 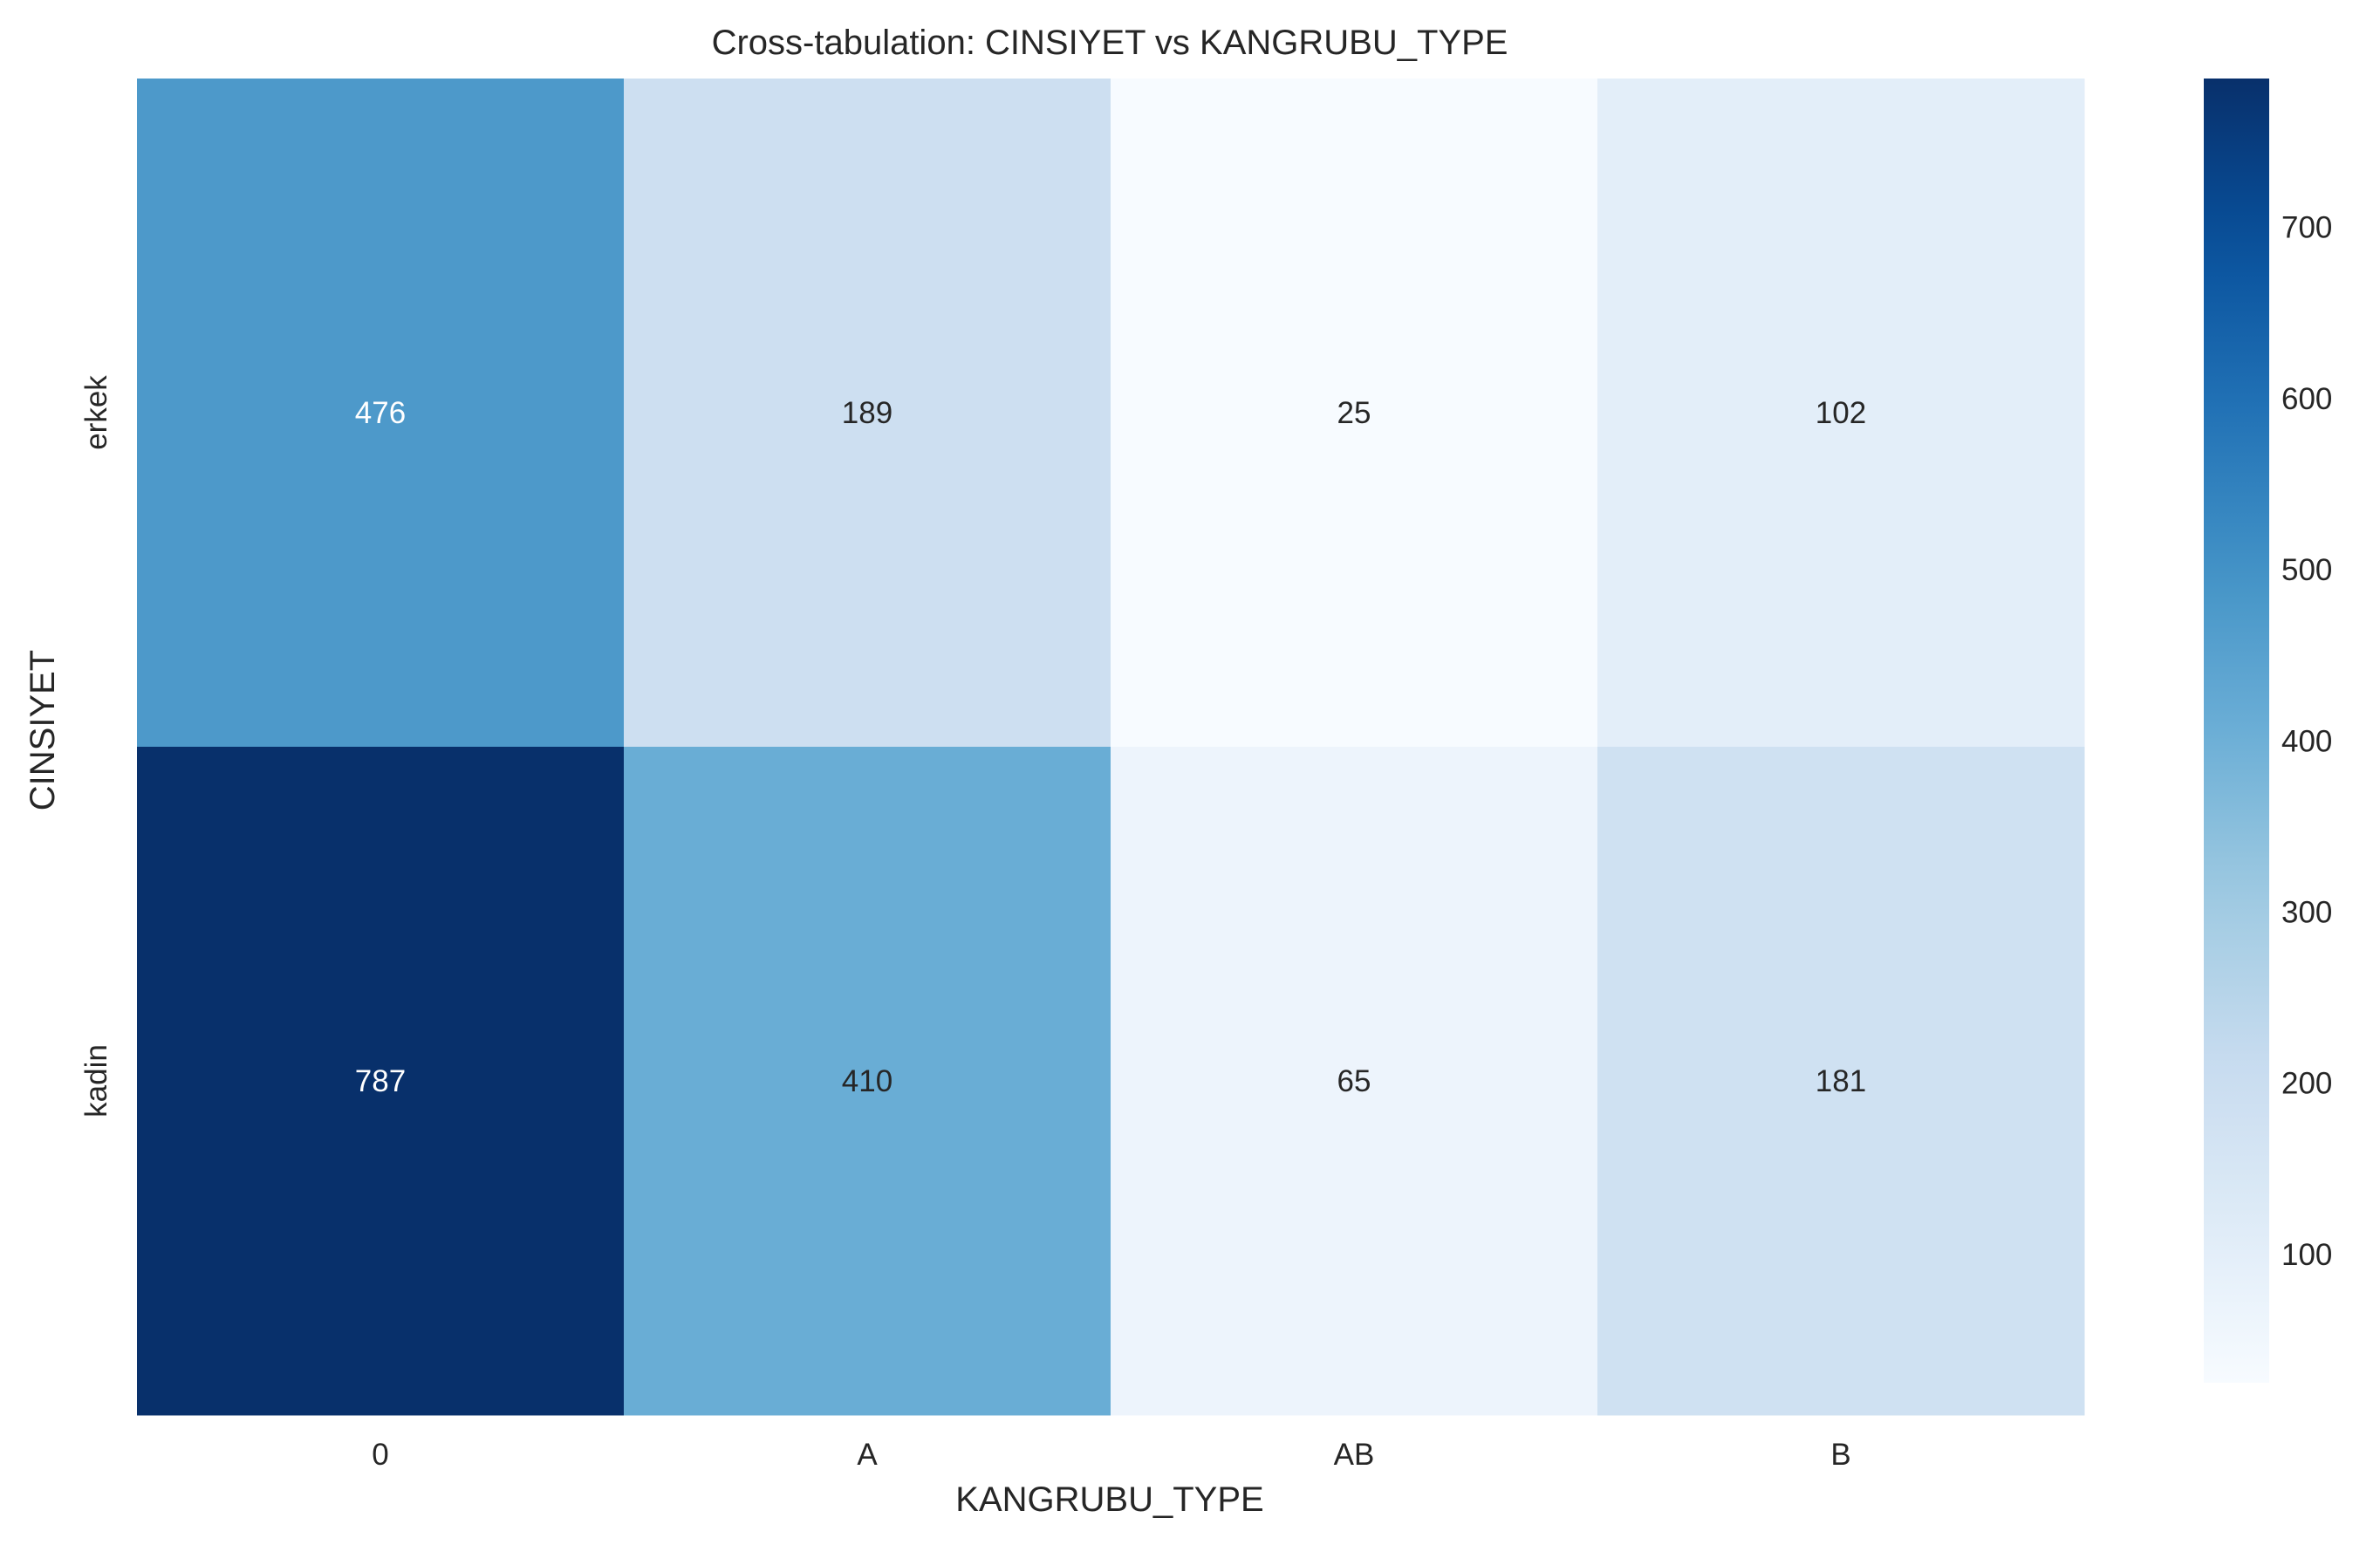 I want to click on colorbar-ticks: 100 200 300 400 500 600 700, so click(x=2306, y=741).